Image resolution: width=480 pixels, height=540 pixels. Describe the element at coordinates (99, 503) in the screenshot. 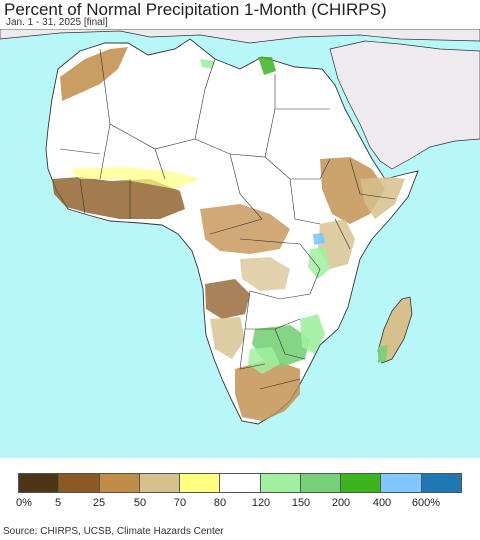

I see `legend-label: 25` at that location.